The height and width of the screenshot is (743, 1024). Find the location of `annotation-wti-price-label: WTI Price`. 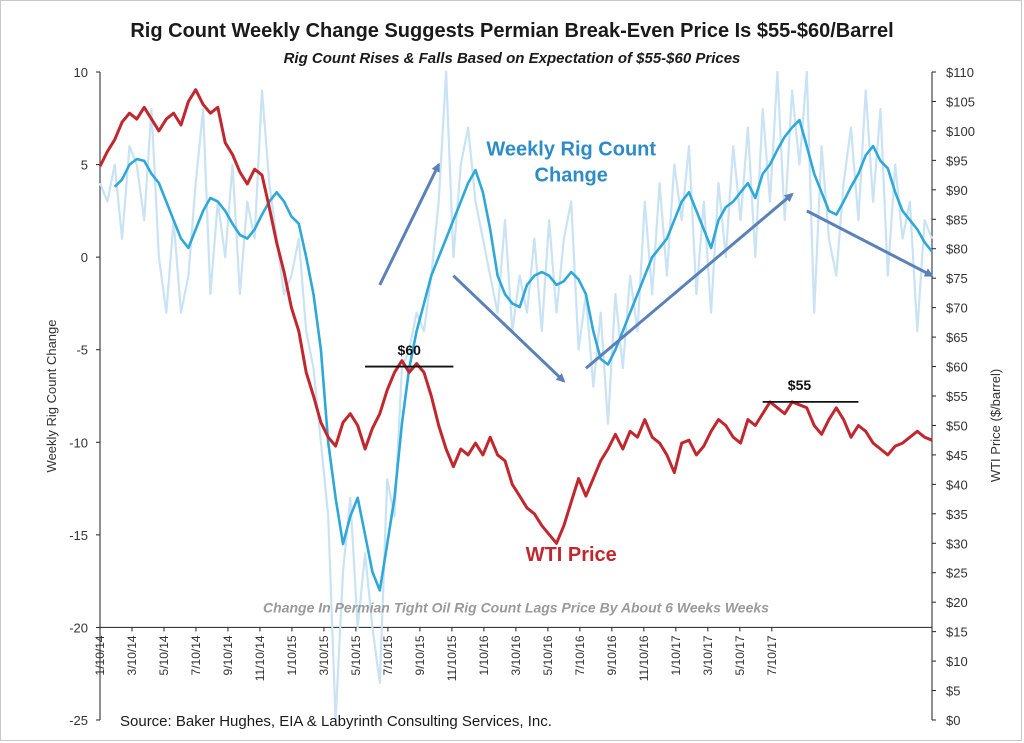

annotation-wti-price-label: WTI Price is located at coordinates (571, 555).